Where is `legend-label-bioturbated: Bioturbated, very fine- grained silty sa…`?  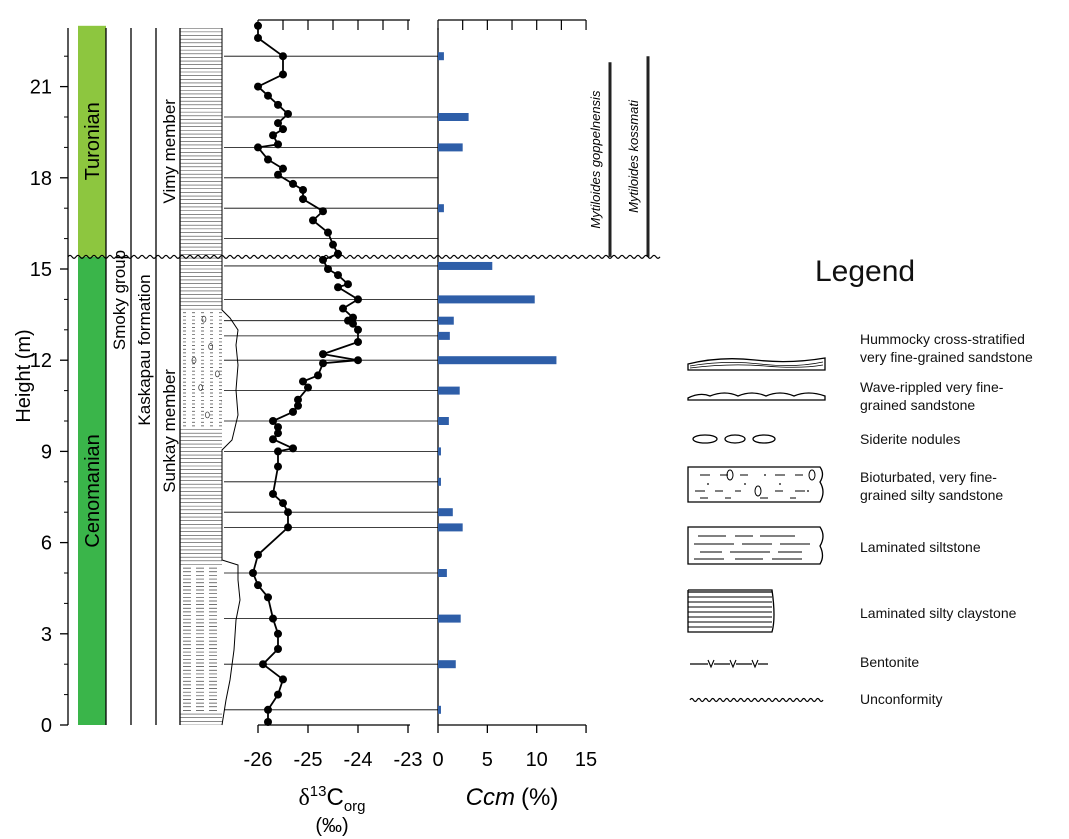
legend-label-bioturbated: Bioturbated, very fine- grained silty sa… is located at coordinates (932, 486).